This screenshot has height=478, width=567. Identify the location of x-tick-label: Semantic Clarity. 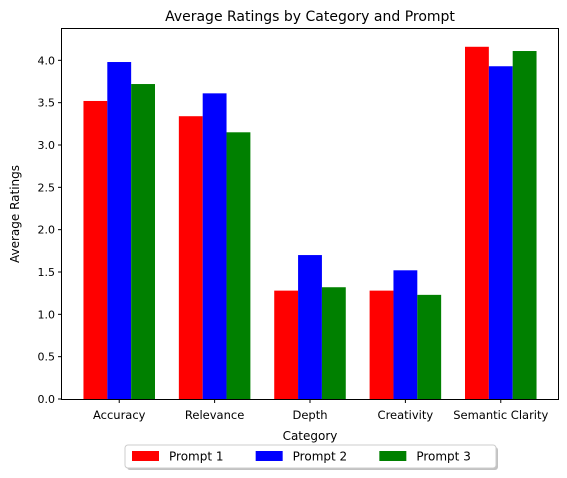
(500, 415).